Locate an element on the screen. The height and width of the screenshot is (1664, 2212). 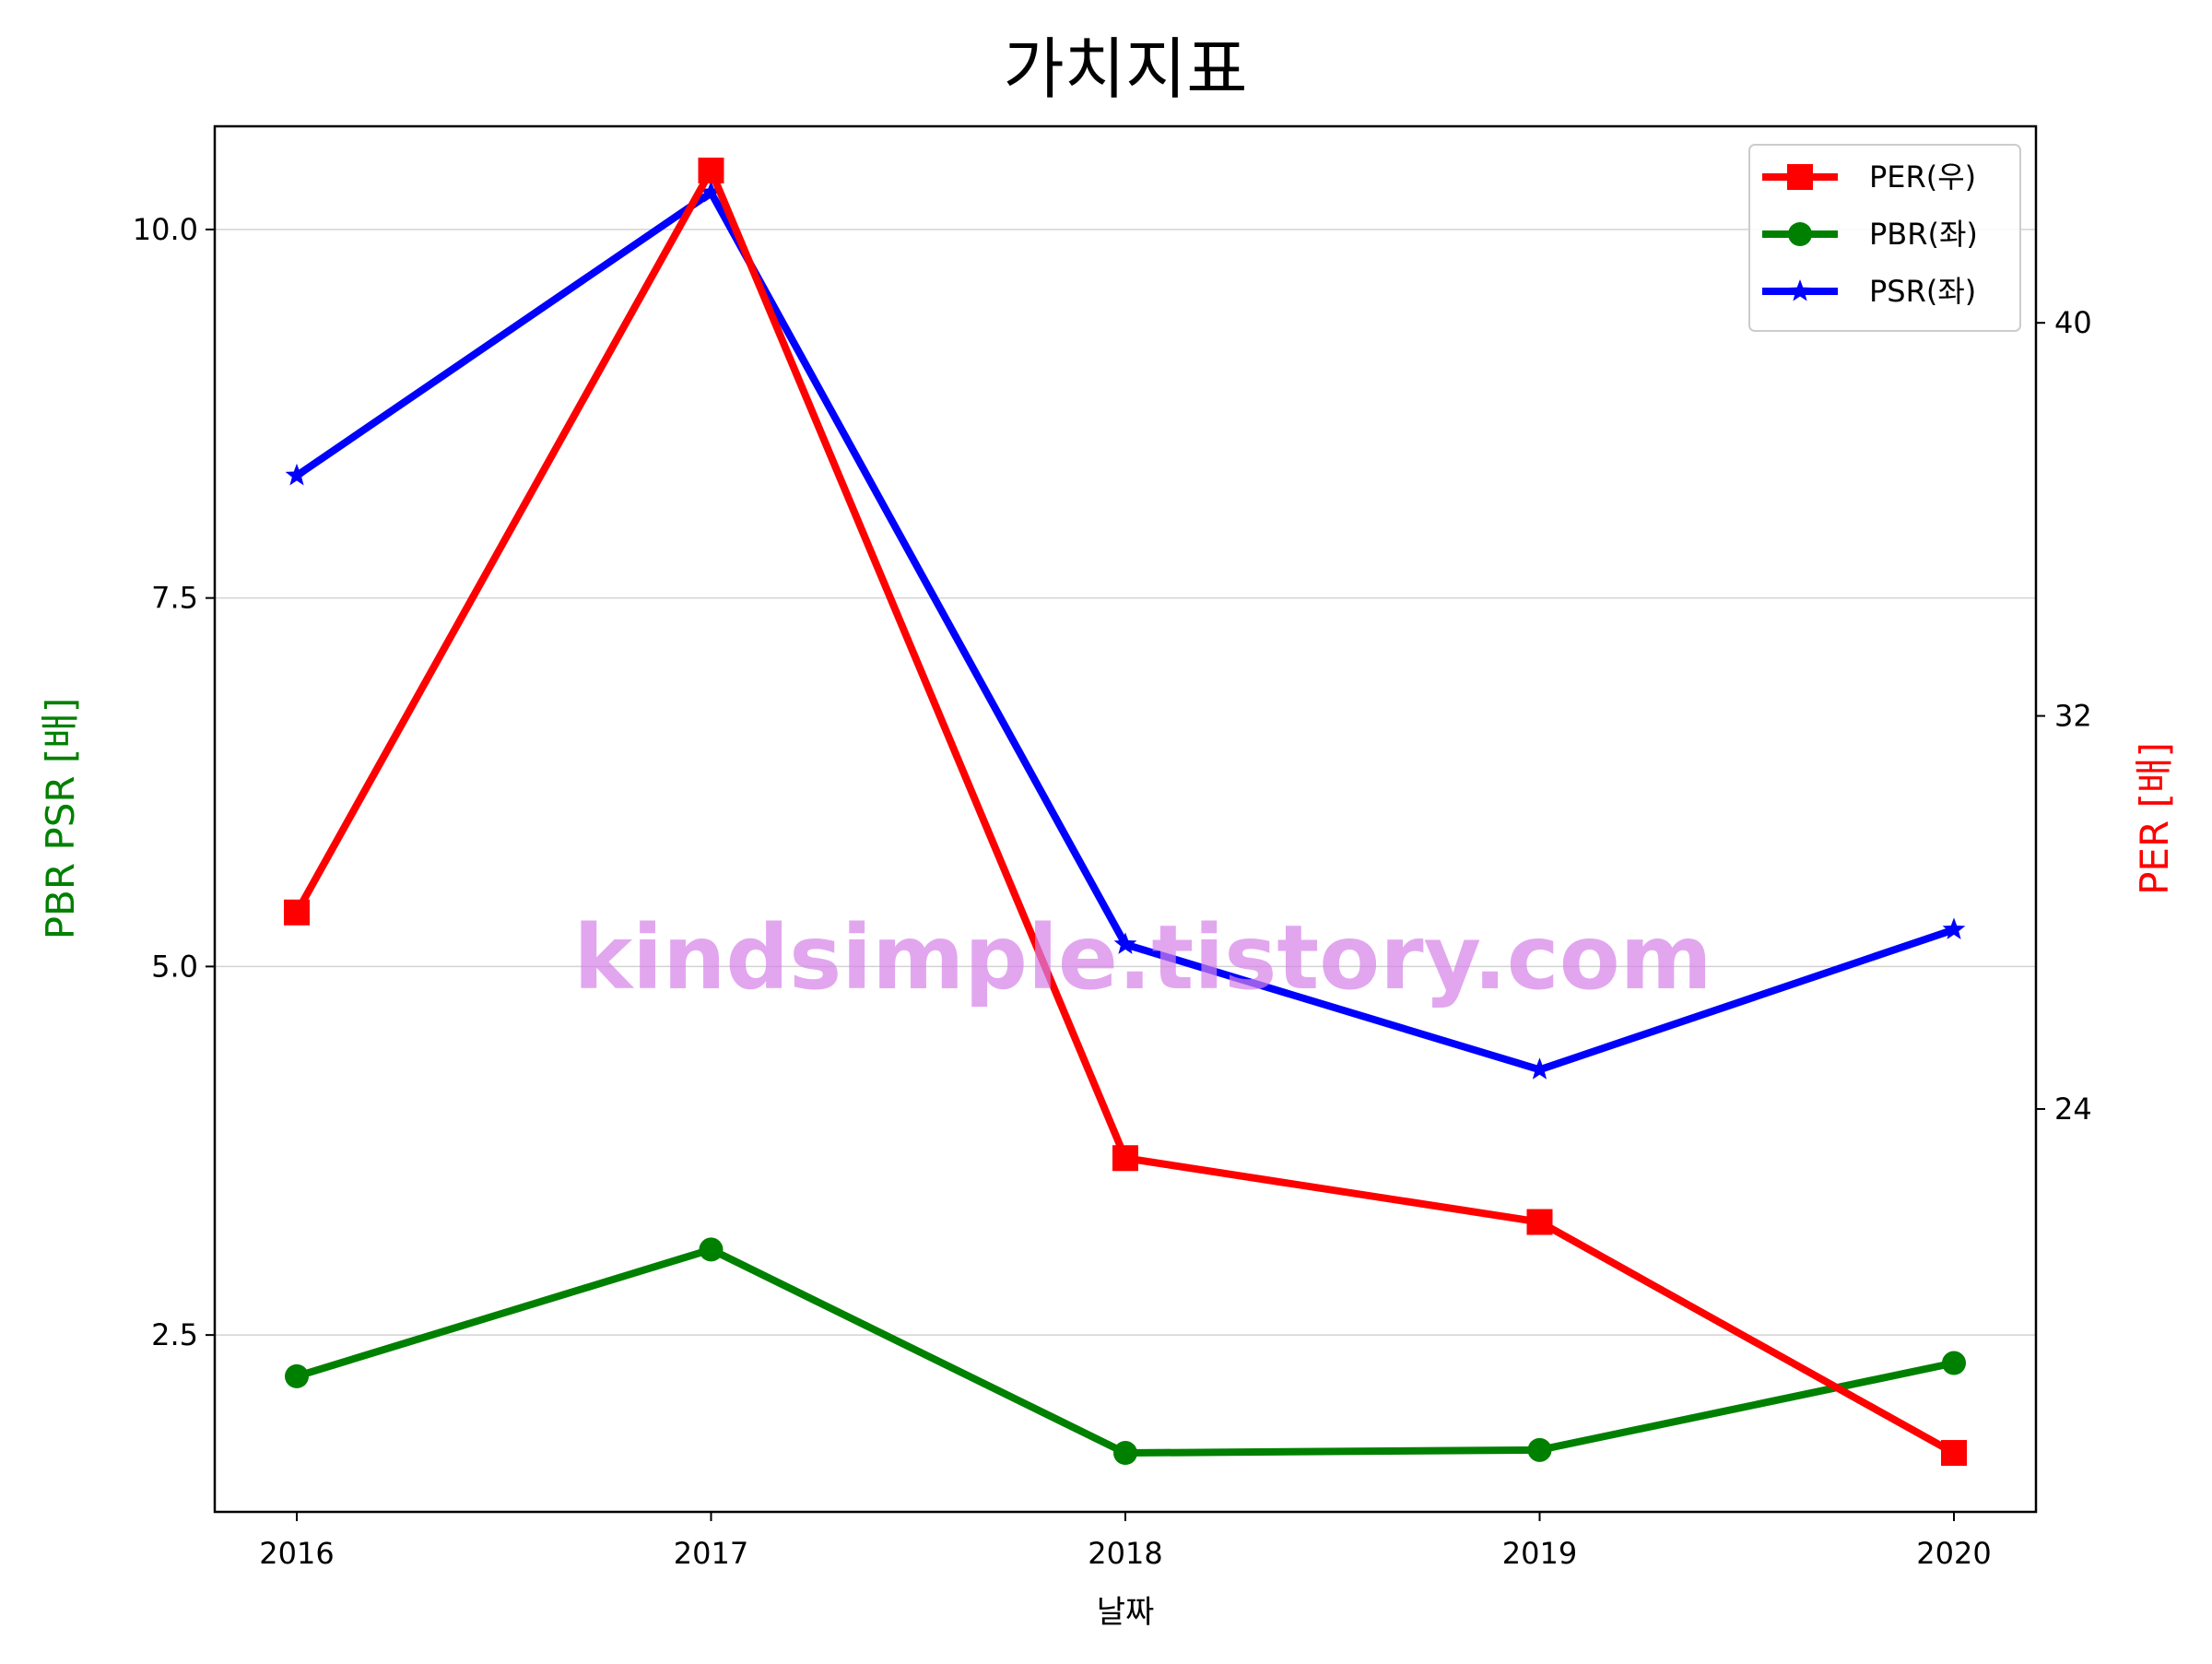
legend-item: PBR(좌) is located at coordinates (1870, 234).